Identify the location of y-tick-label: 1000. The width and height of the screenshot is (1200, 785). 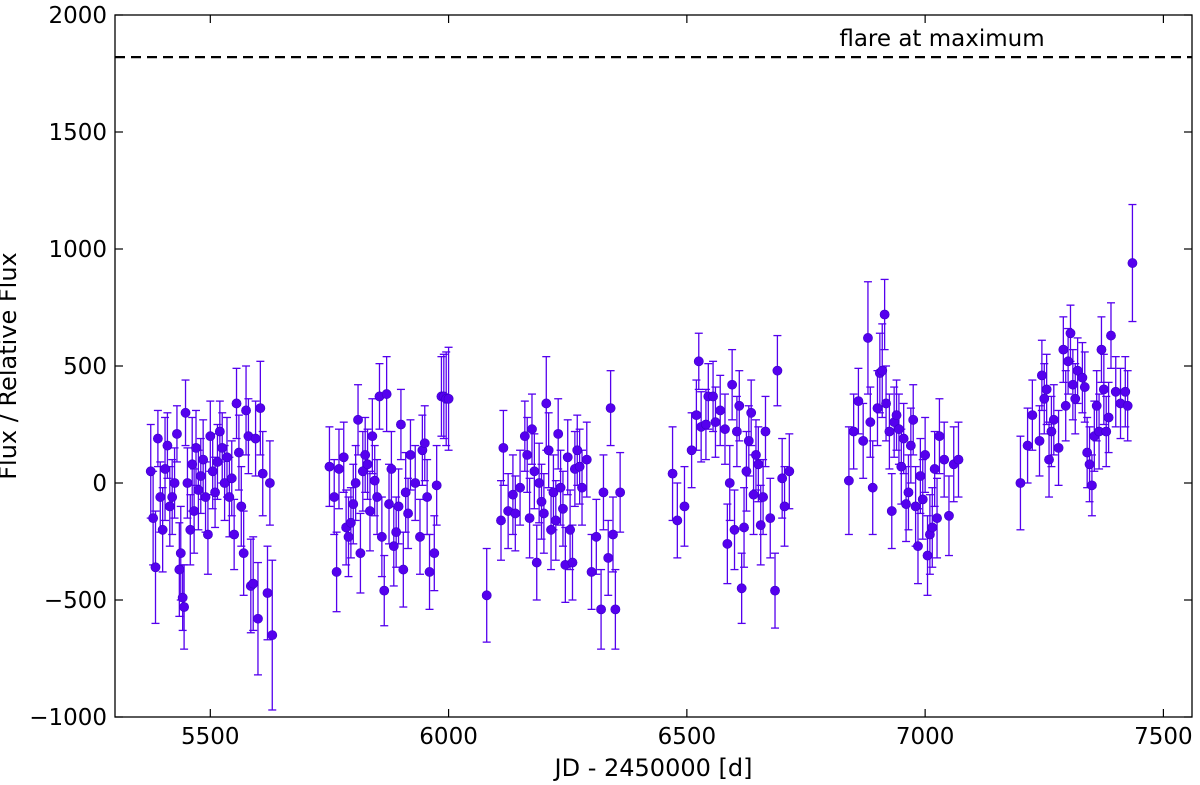
(77, 250).